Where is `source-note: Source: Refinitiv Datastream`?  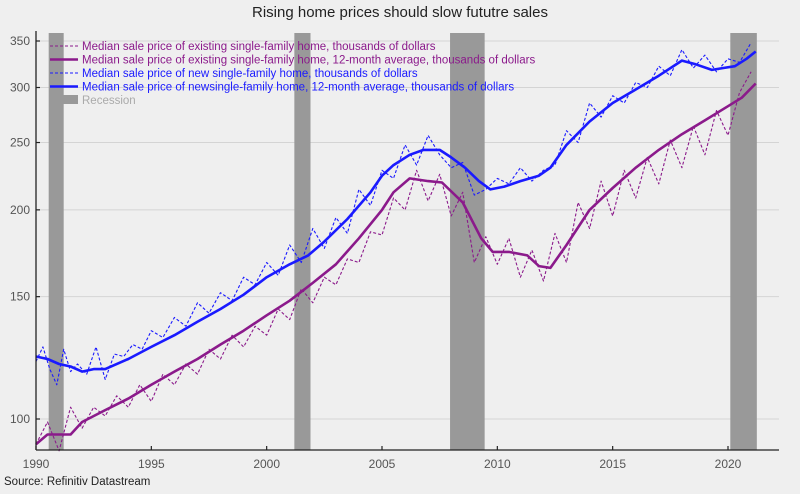 source-note: Source: Refinitiv Datastream is located at coordinates (77, 482).